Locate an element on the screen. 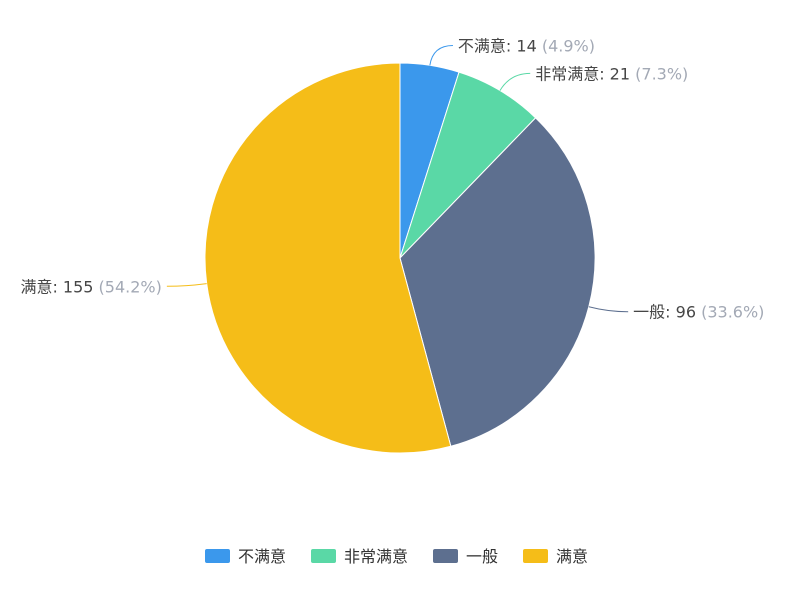 This screenshot has height=590, width=788. slice-label-0: 不满意: 14 (4.9%) is located at coordinates (526, 46).